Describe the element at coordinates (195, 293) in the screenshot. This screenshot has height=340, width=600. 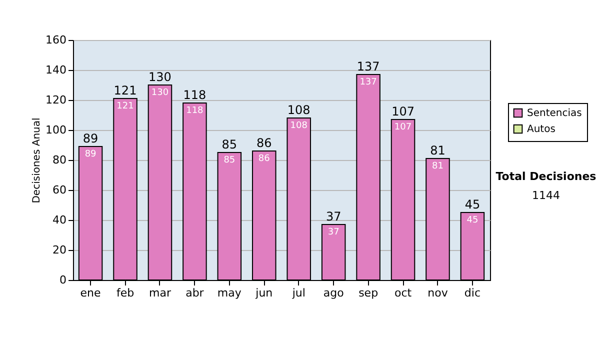
I see `x-tick-label: abr` at that location.